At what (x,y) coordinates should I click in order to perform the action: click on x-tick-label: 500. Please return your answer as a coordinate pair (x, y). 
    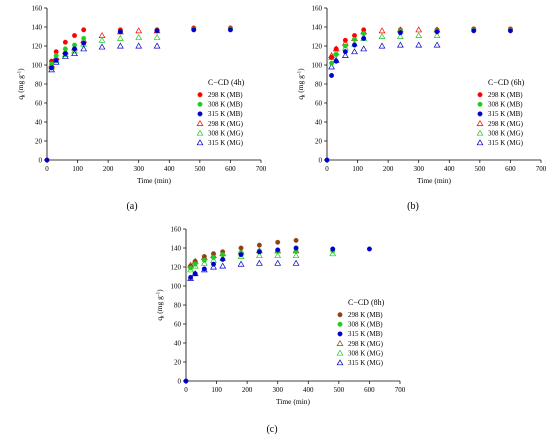
    Looking at the image, I should click on (480, 169).